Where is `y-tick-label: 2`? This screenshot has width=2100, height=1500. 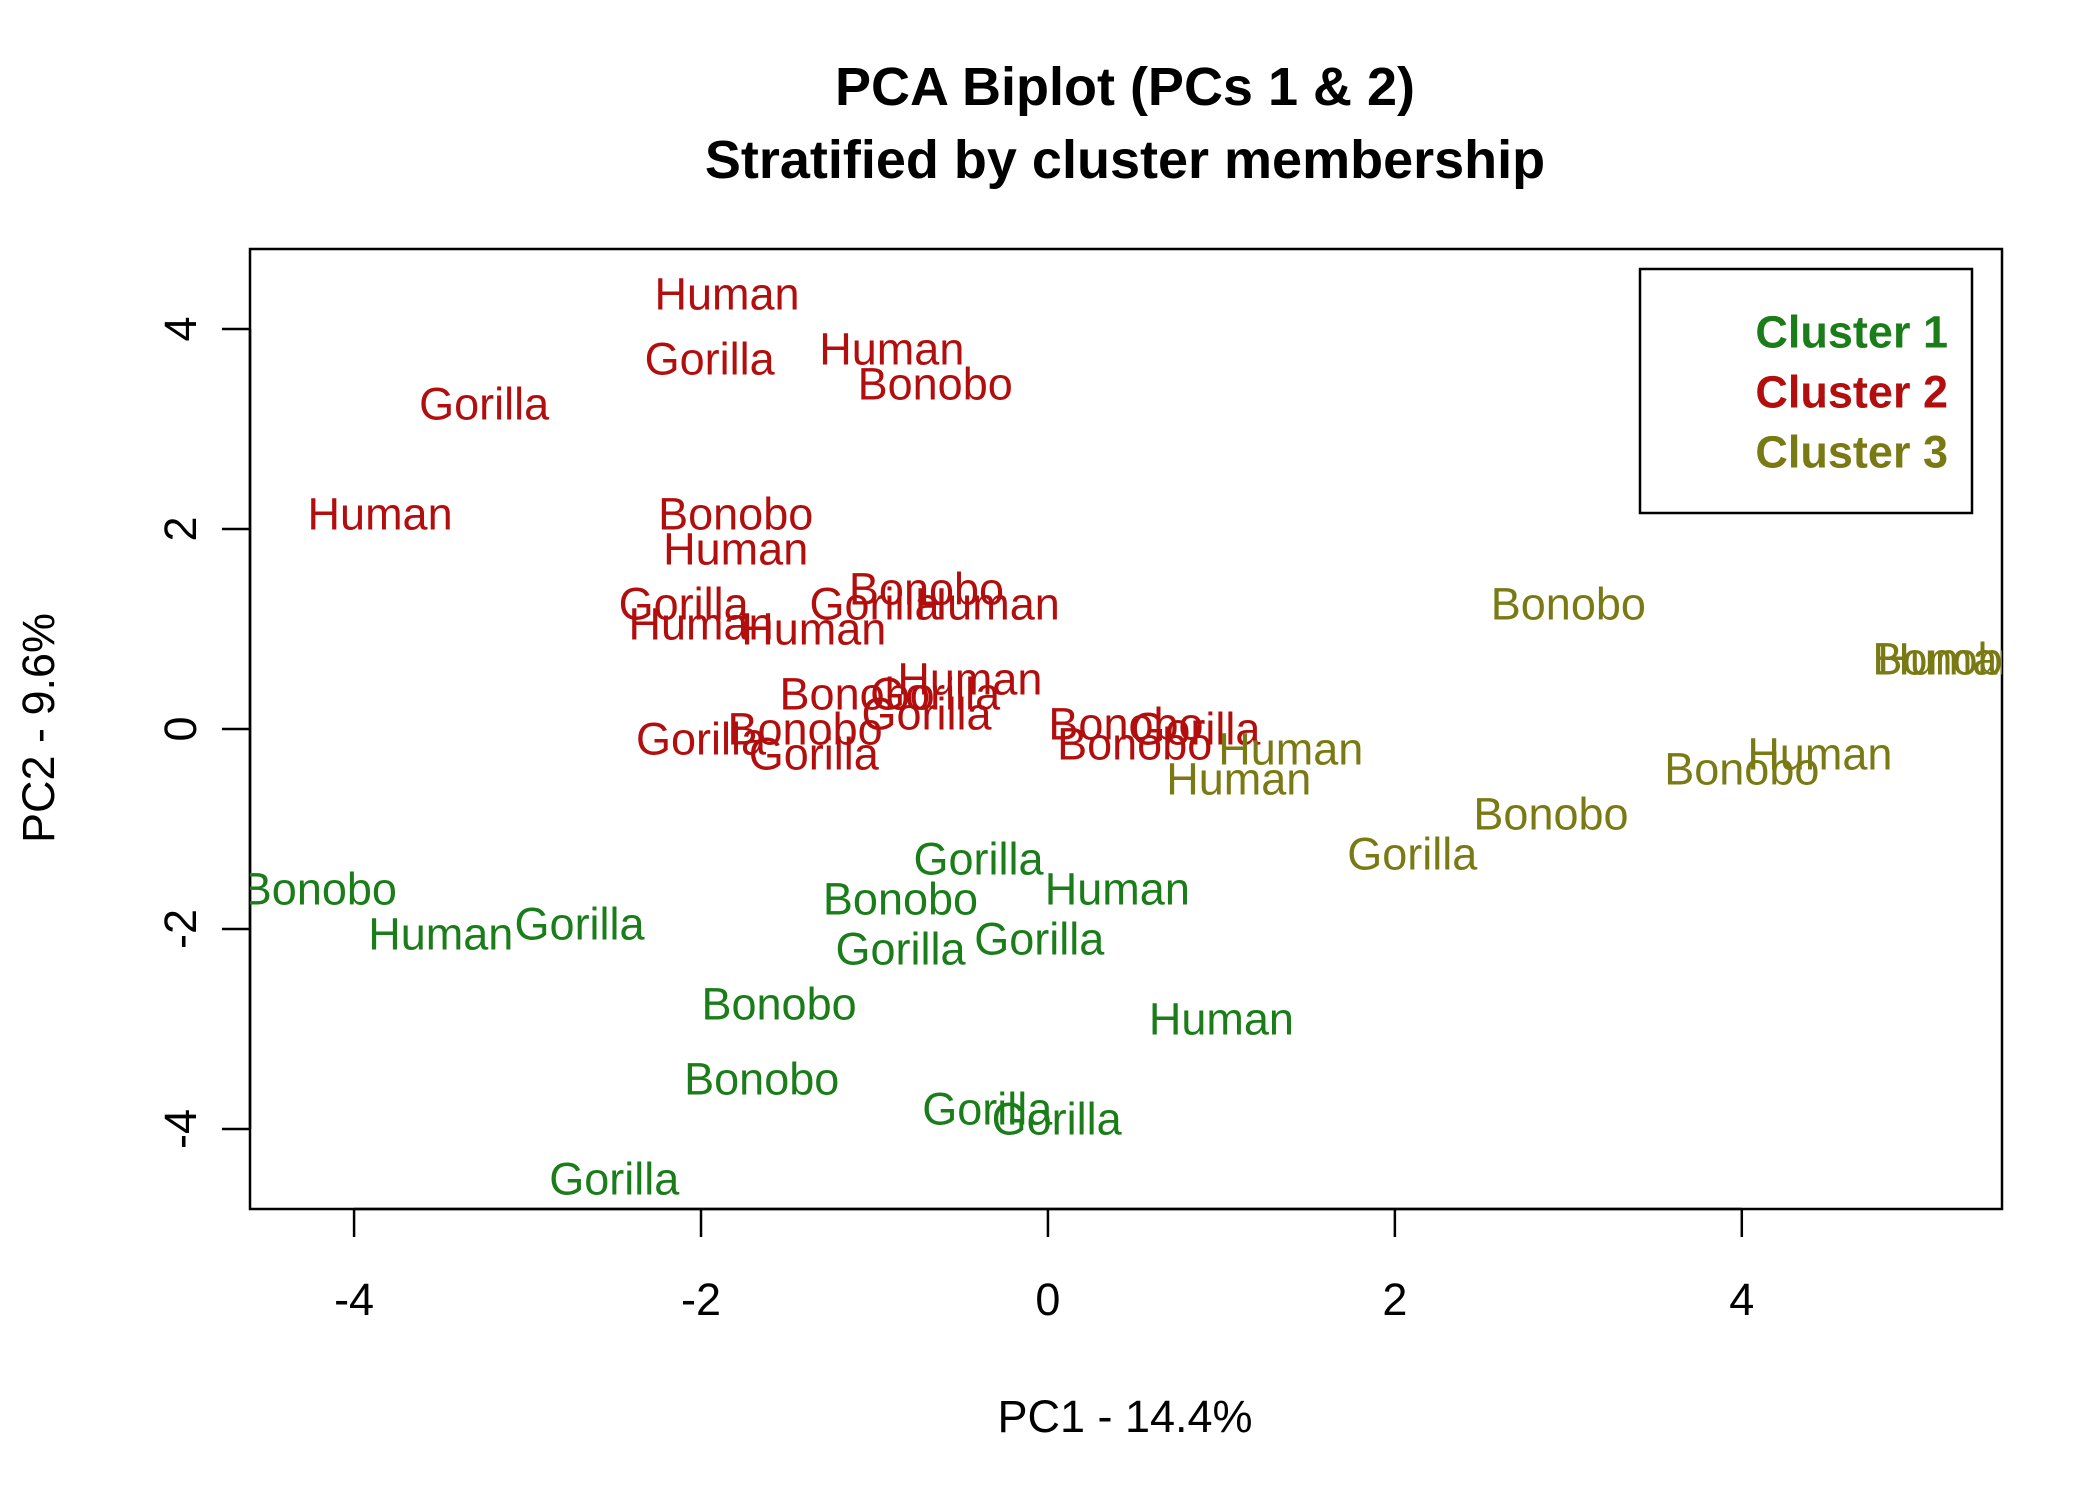
y-tick-label: 2 is located at coordinates (180, 528).